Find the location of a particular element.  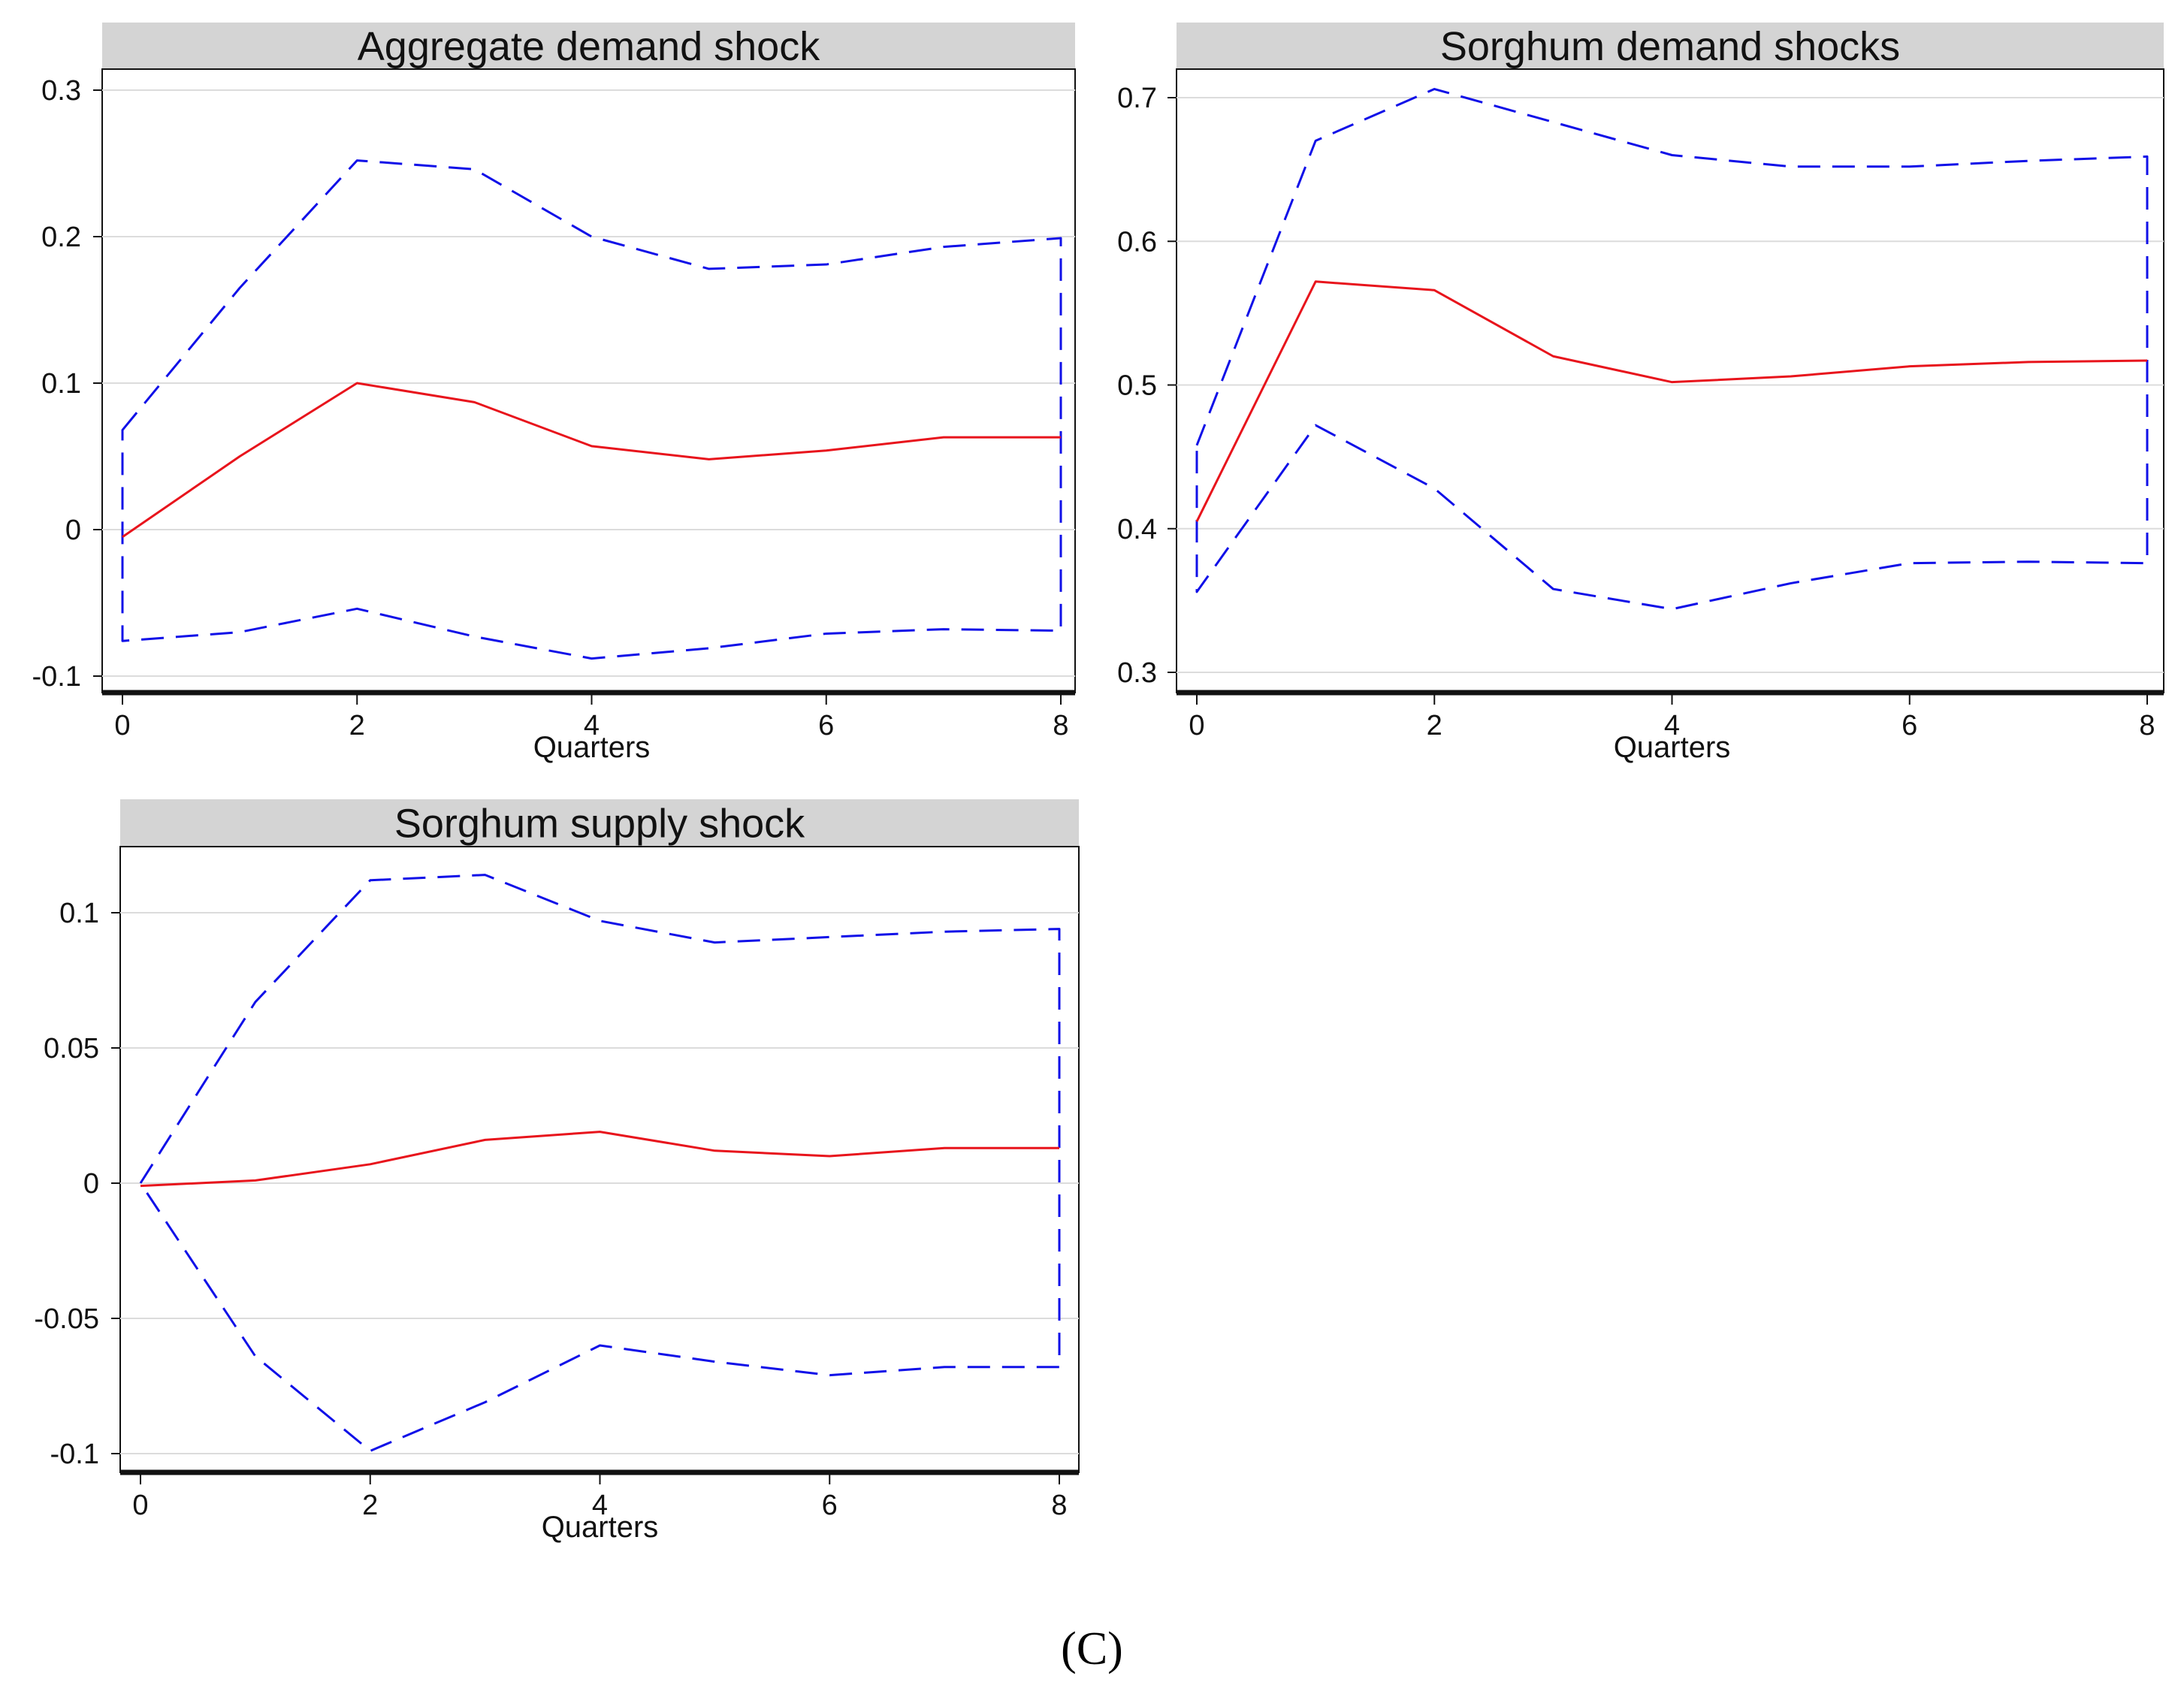

y-tick-label: 0.05 is located at coordinates (71, 1048).